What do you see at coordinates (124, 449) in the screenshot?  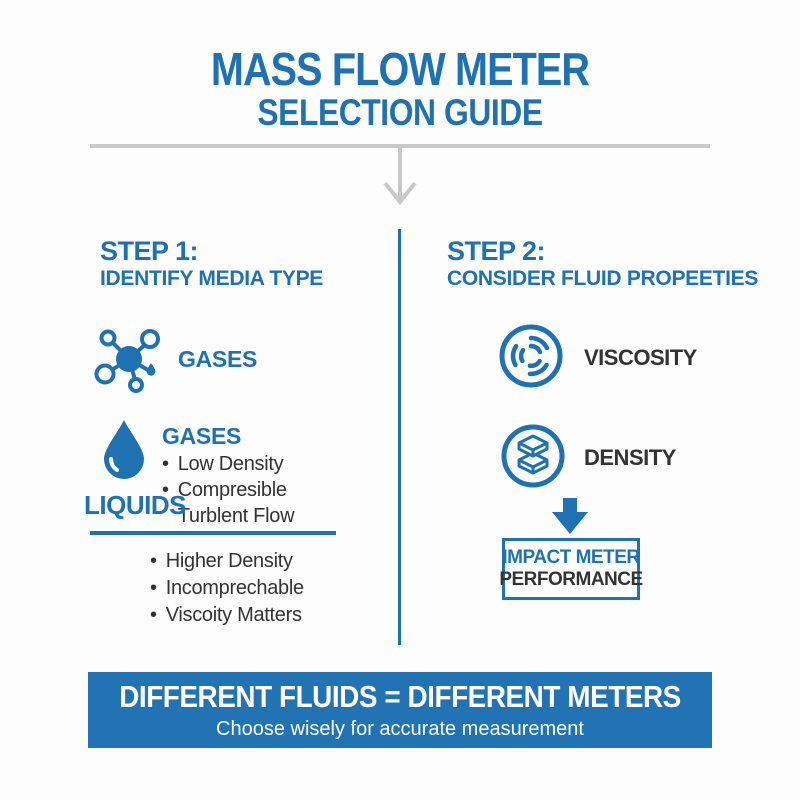 I see `water-drop-icon` at bounding box center [124, 449].